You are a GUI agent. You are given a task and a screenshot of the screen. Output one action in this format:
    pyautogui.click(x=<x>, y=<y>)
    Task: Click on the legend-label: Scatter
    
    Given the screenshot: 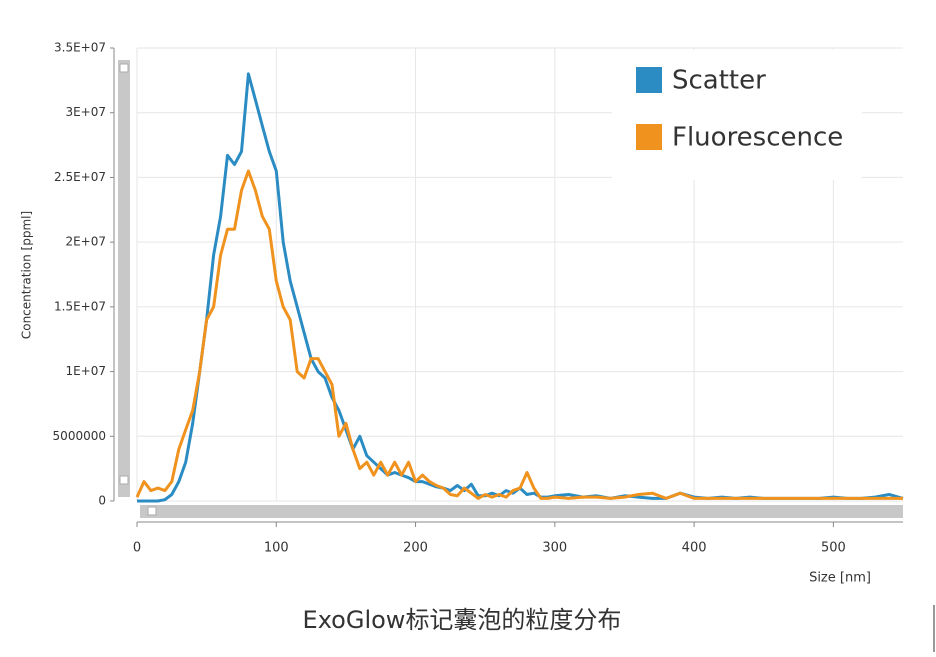 What is the action you would take?
    pyautogui.click(x=719, y=81)
    